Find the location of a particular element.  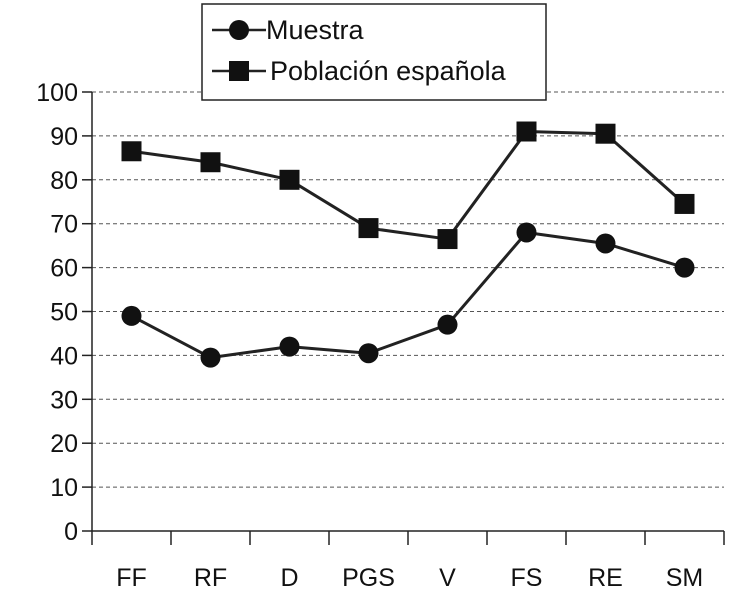

series-line-poblacion is located at coordinates (408, 185).